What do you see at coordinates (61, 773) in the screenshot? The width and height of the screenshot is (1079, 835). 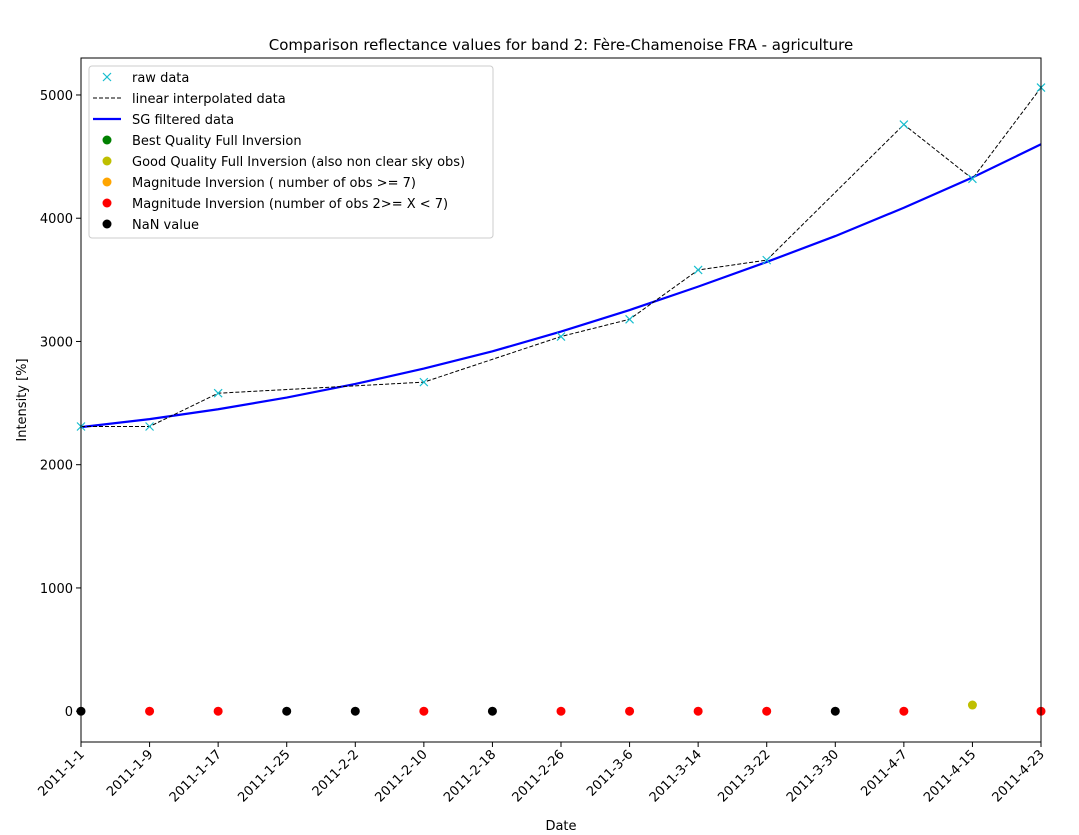 I see `x-tick-label: 2011-1-1` at bounding box center [61, 773].